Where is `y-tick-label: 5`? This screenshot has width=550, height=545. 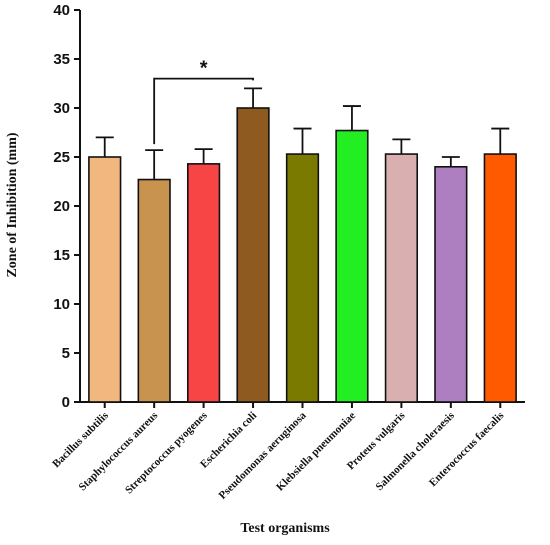 y-tick-label: 5 is located at coordinates (66, 353).